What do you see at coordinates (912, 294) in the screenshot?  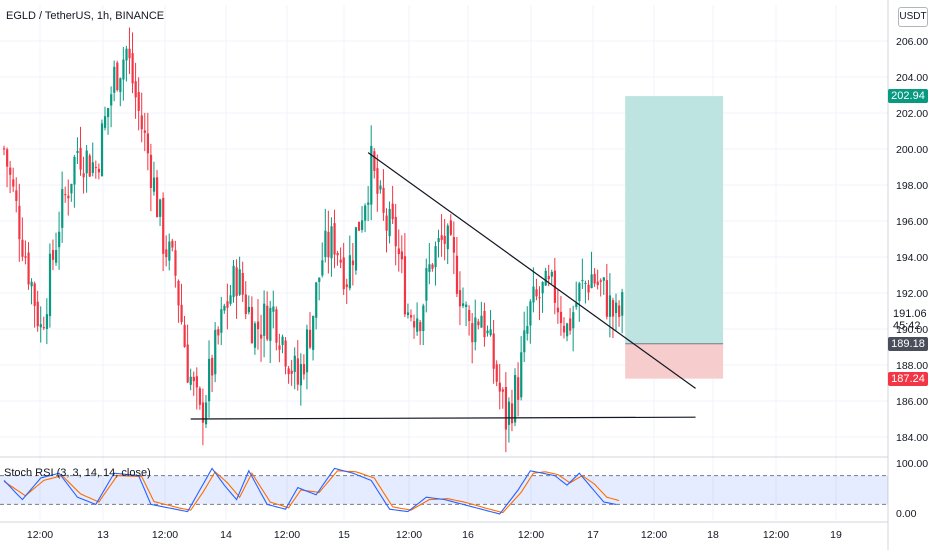 I see `price-tick-label: 192.00` at bounding box center [912, 294].